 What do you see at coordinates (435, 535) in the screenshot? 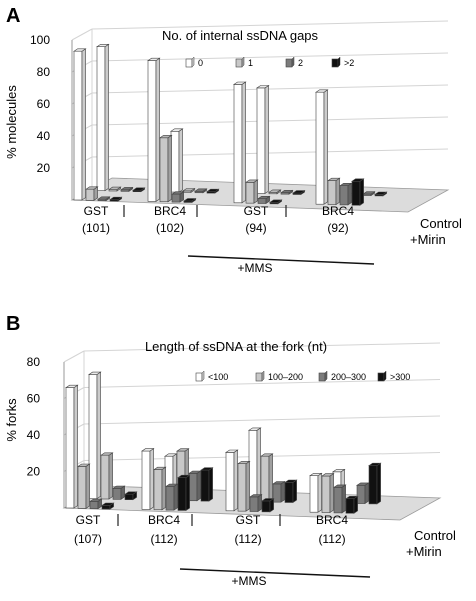
I see `depth-label: Control` at bounding box center [435, 535].